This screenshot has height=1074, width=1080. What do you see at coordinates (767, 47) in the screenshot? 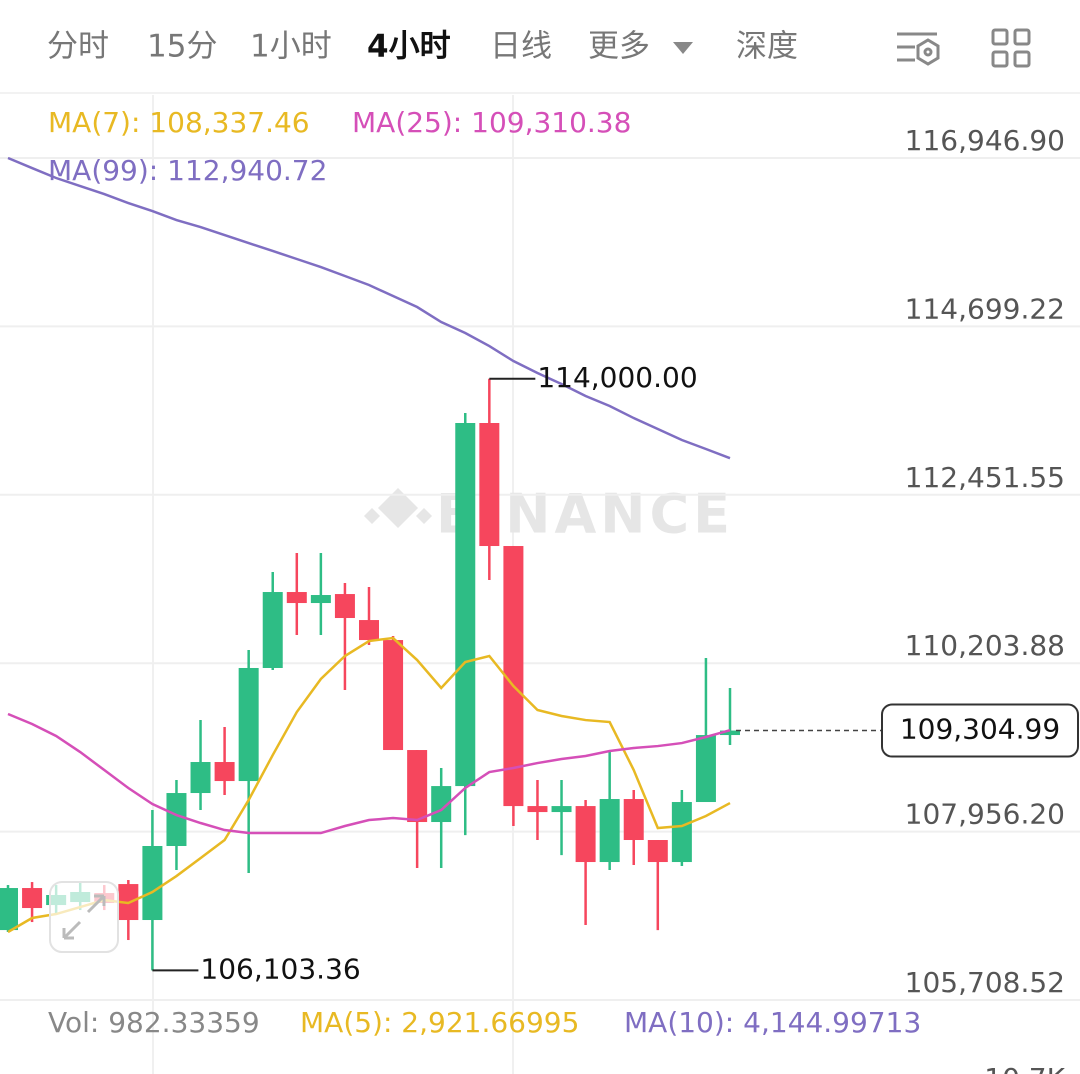
I see `tab: 深度` at bounding box center [767, 47].